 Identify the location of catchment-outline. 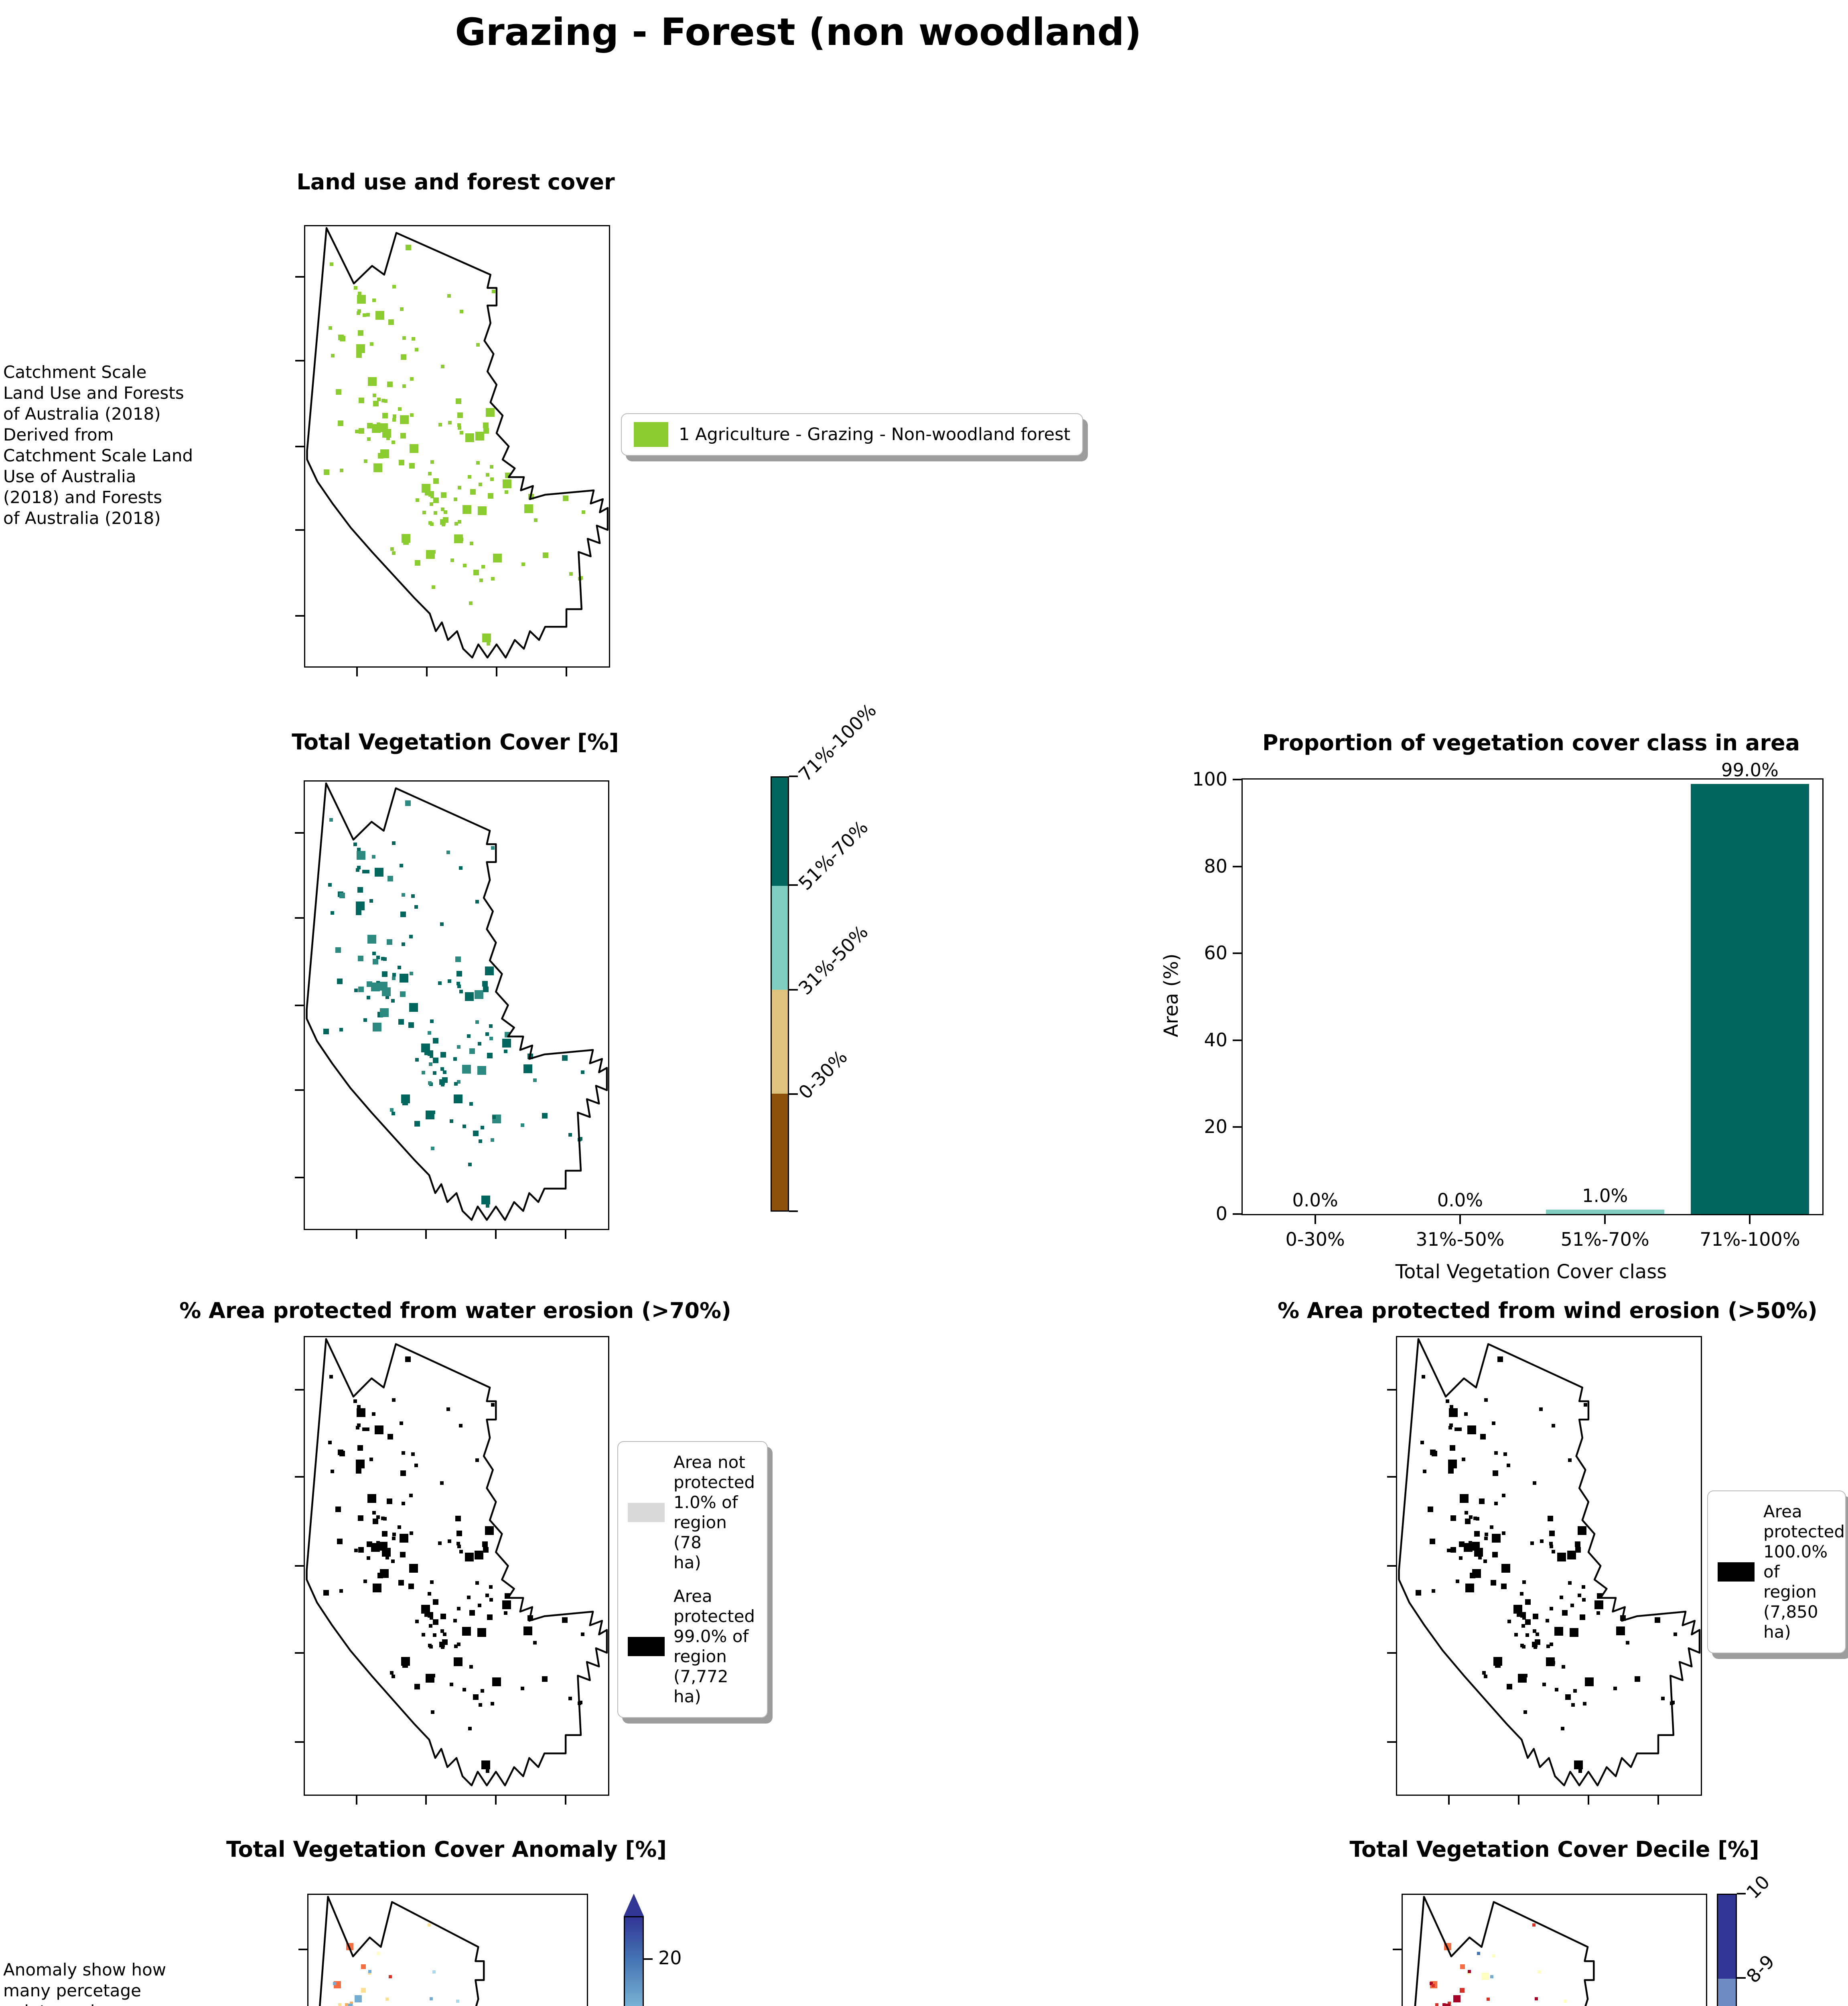
(457, 446).